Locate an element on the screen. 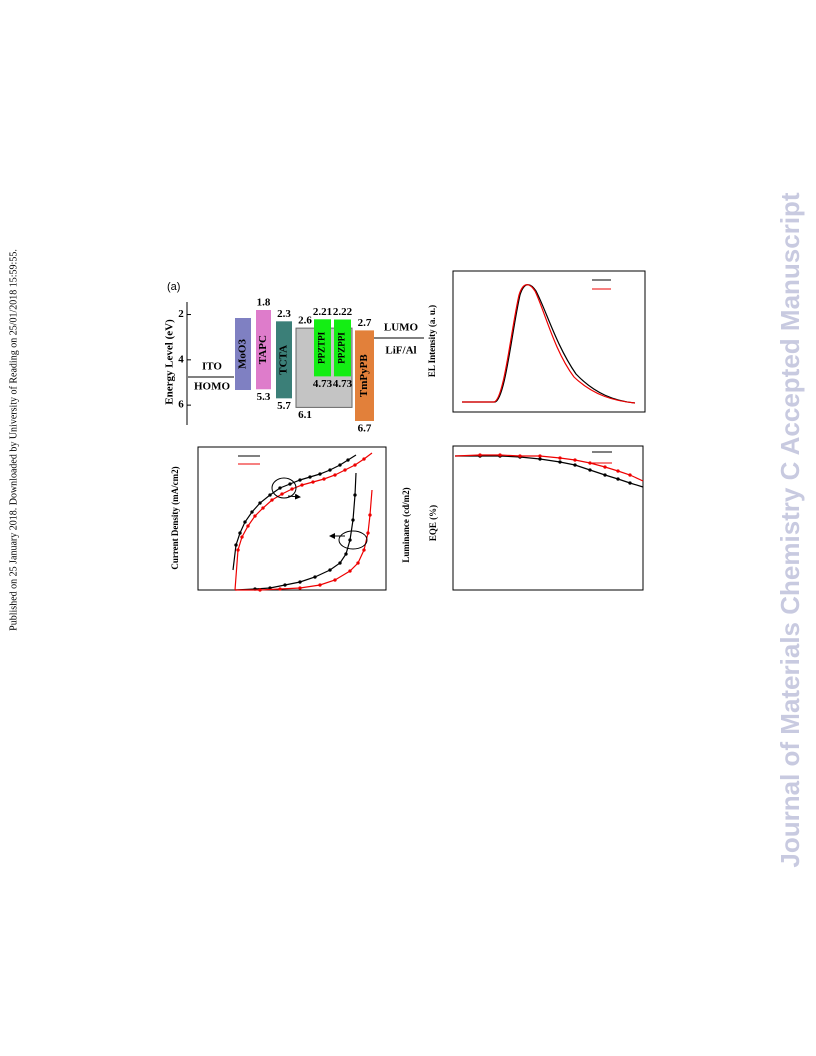 The width and height of the screenshot is (816, 1056). panel-label: (a) is located at coordinates (173, 287).